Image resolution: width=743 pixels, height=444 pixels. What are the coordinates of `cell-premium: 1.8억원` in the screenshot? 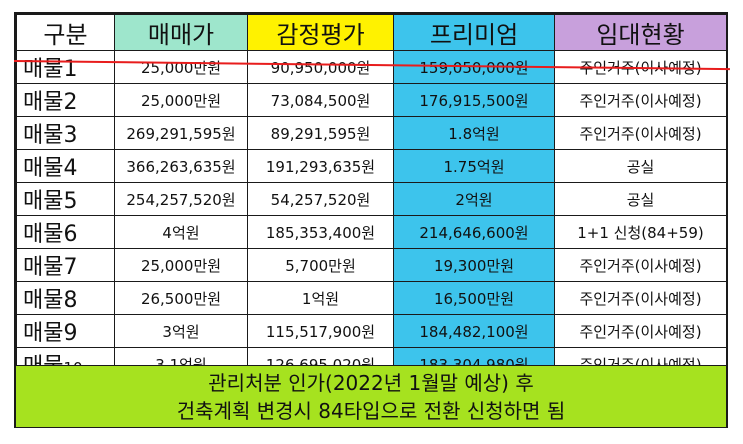 It's located at (474, 133).